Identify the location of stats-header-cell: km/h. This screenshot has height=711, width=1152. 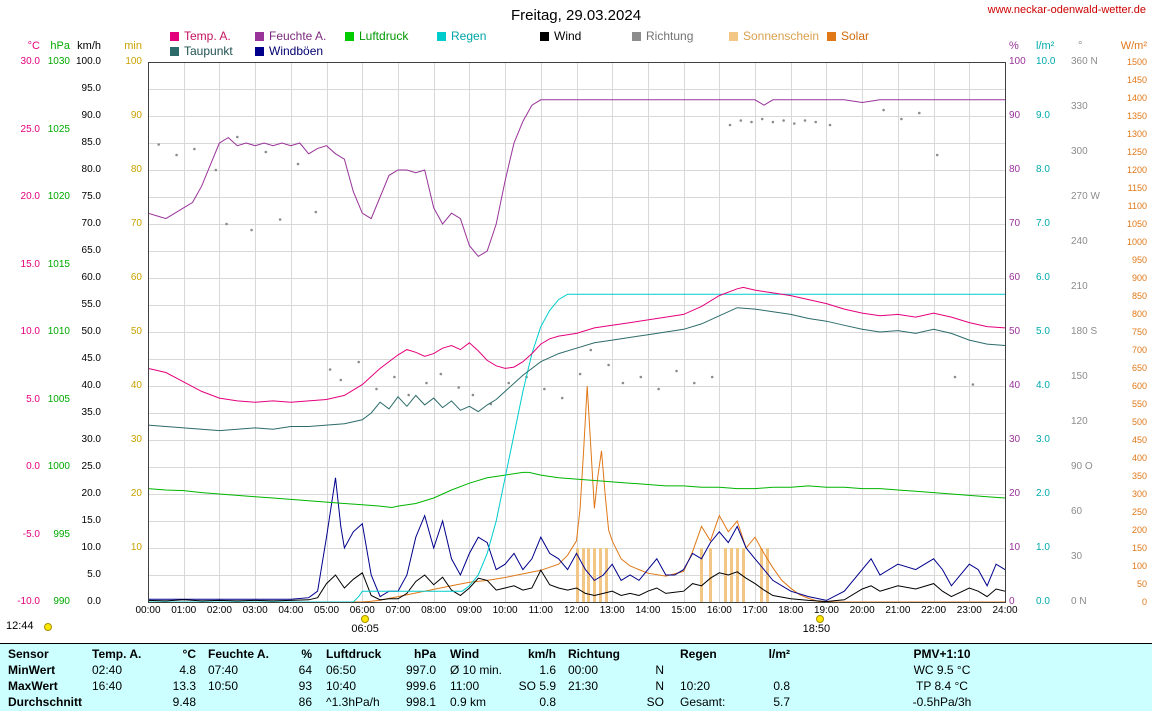
(541, 654).